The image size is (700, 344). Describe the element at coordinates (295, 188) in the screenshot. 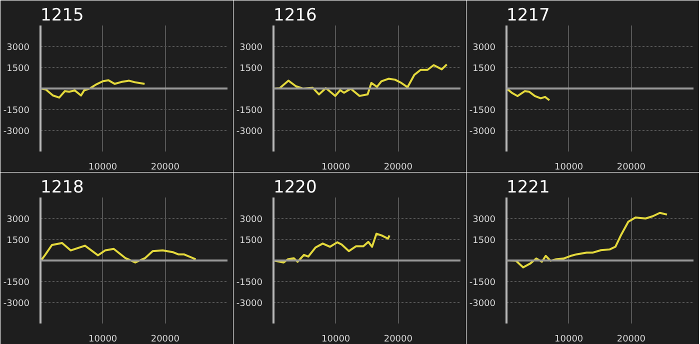

I see `chart-title: 1220` at that location.